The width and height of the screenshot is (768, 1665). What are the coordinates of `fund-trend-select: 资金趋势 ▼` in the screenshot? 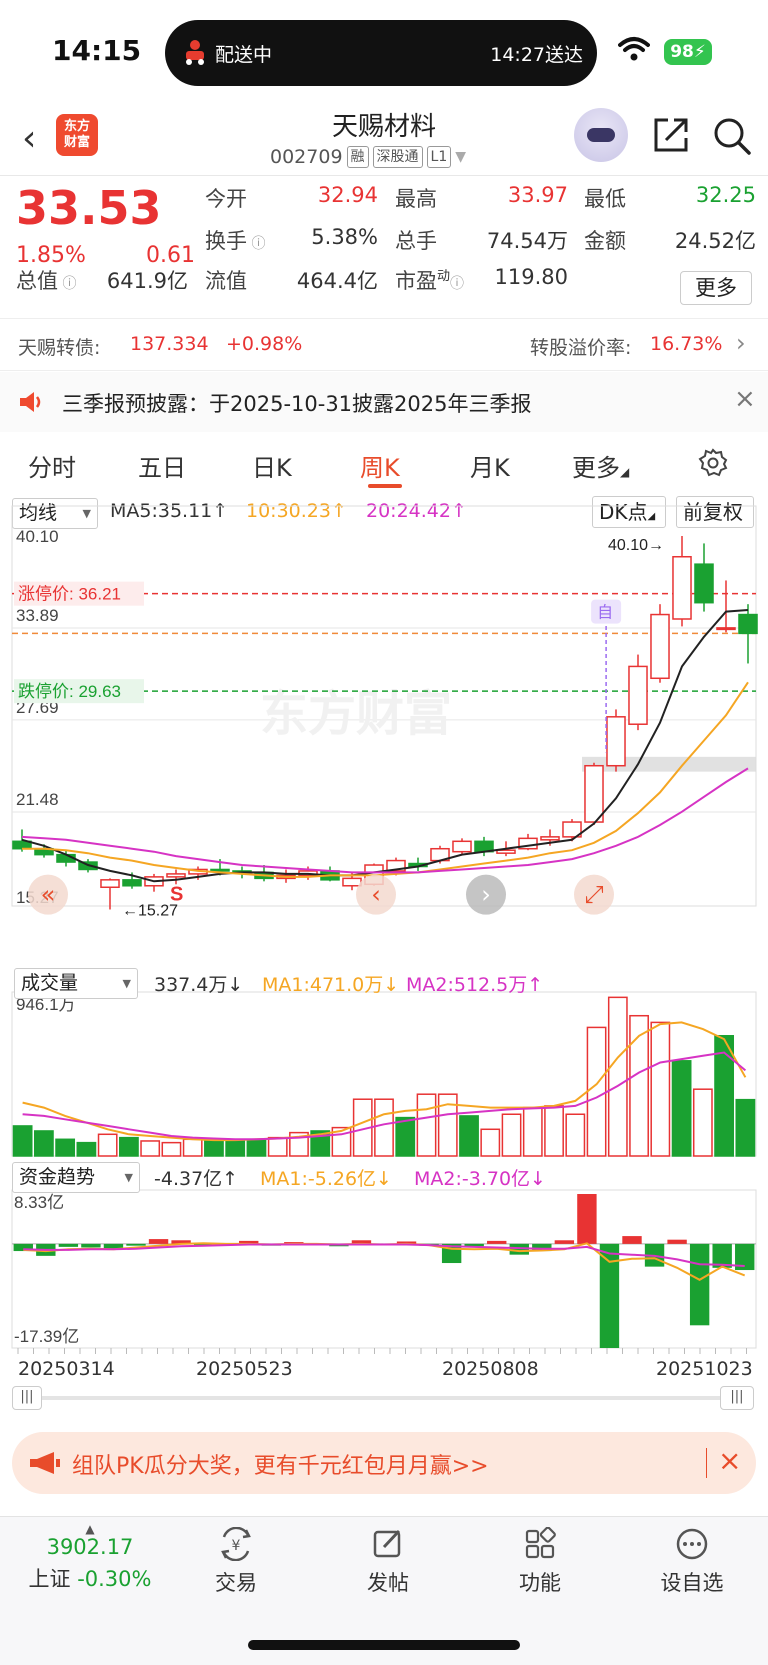 It's located at (76, 1177).